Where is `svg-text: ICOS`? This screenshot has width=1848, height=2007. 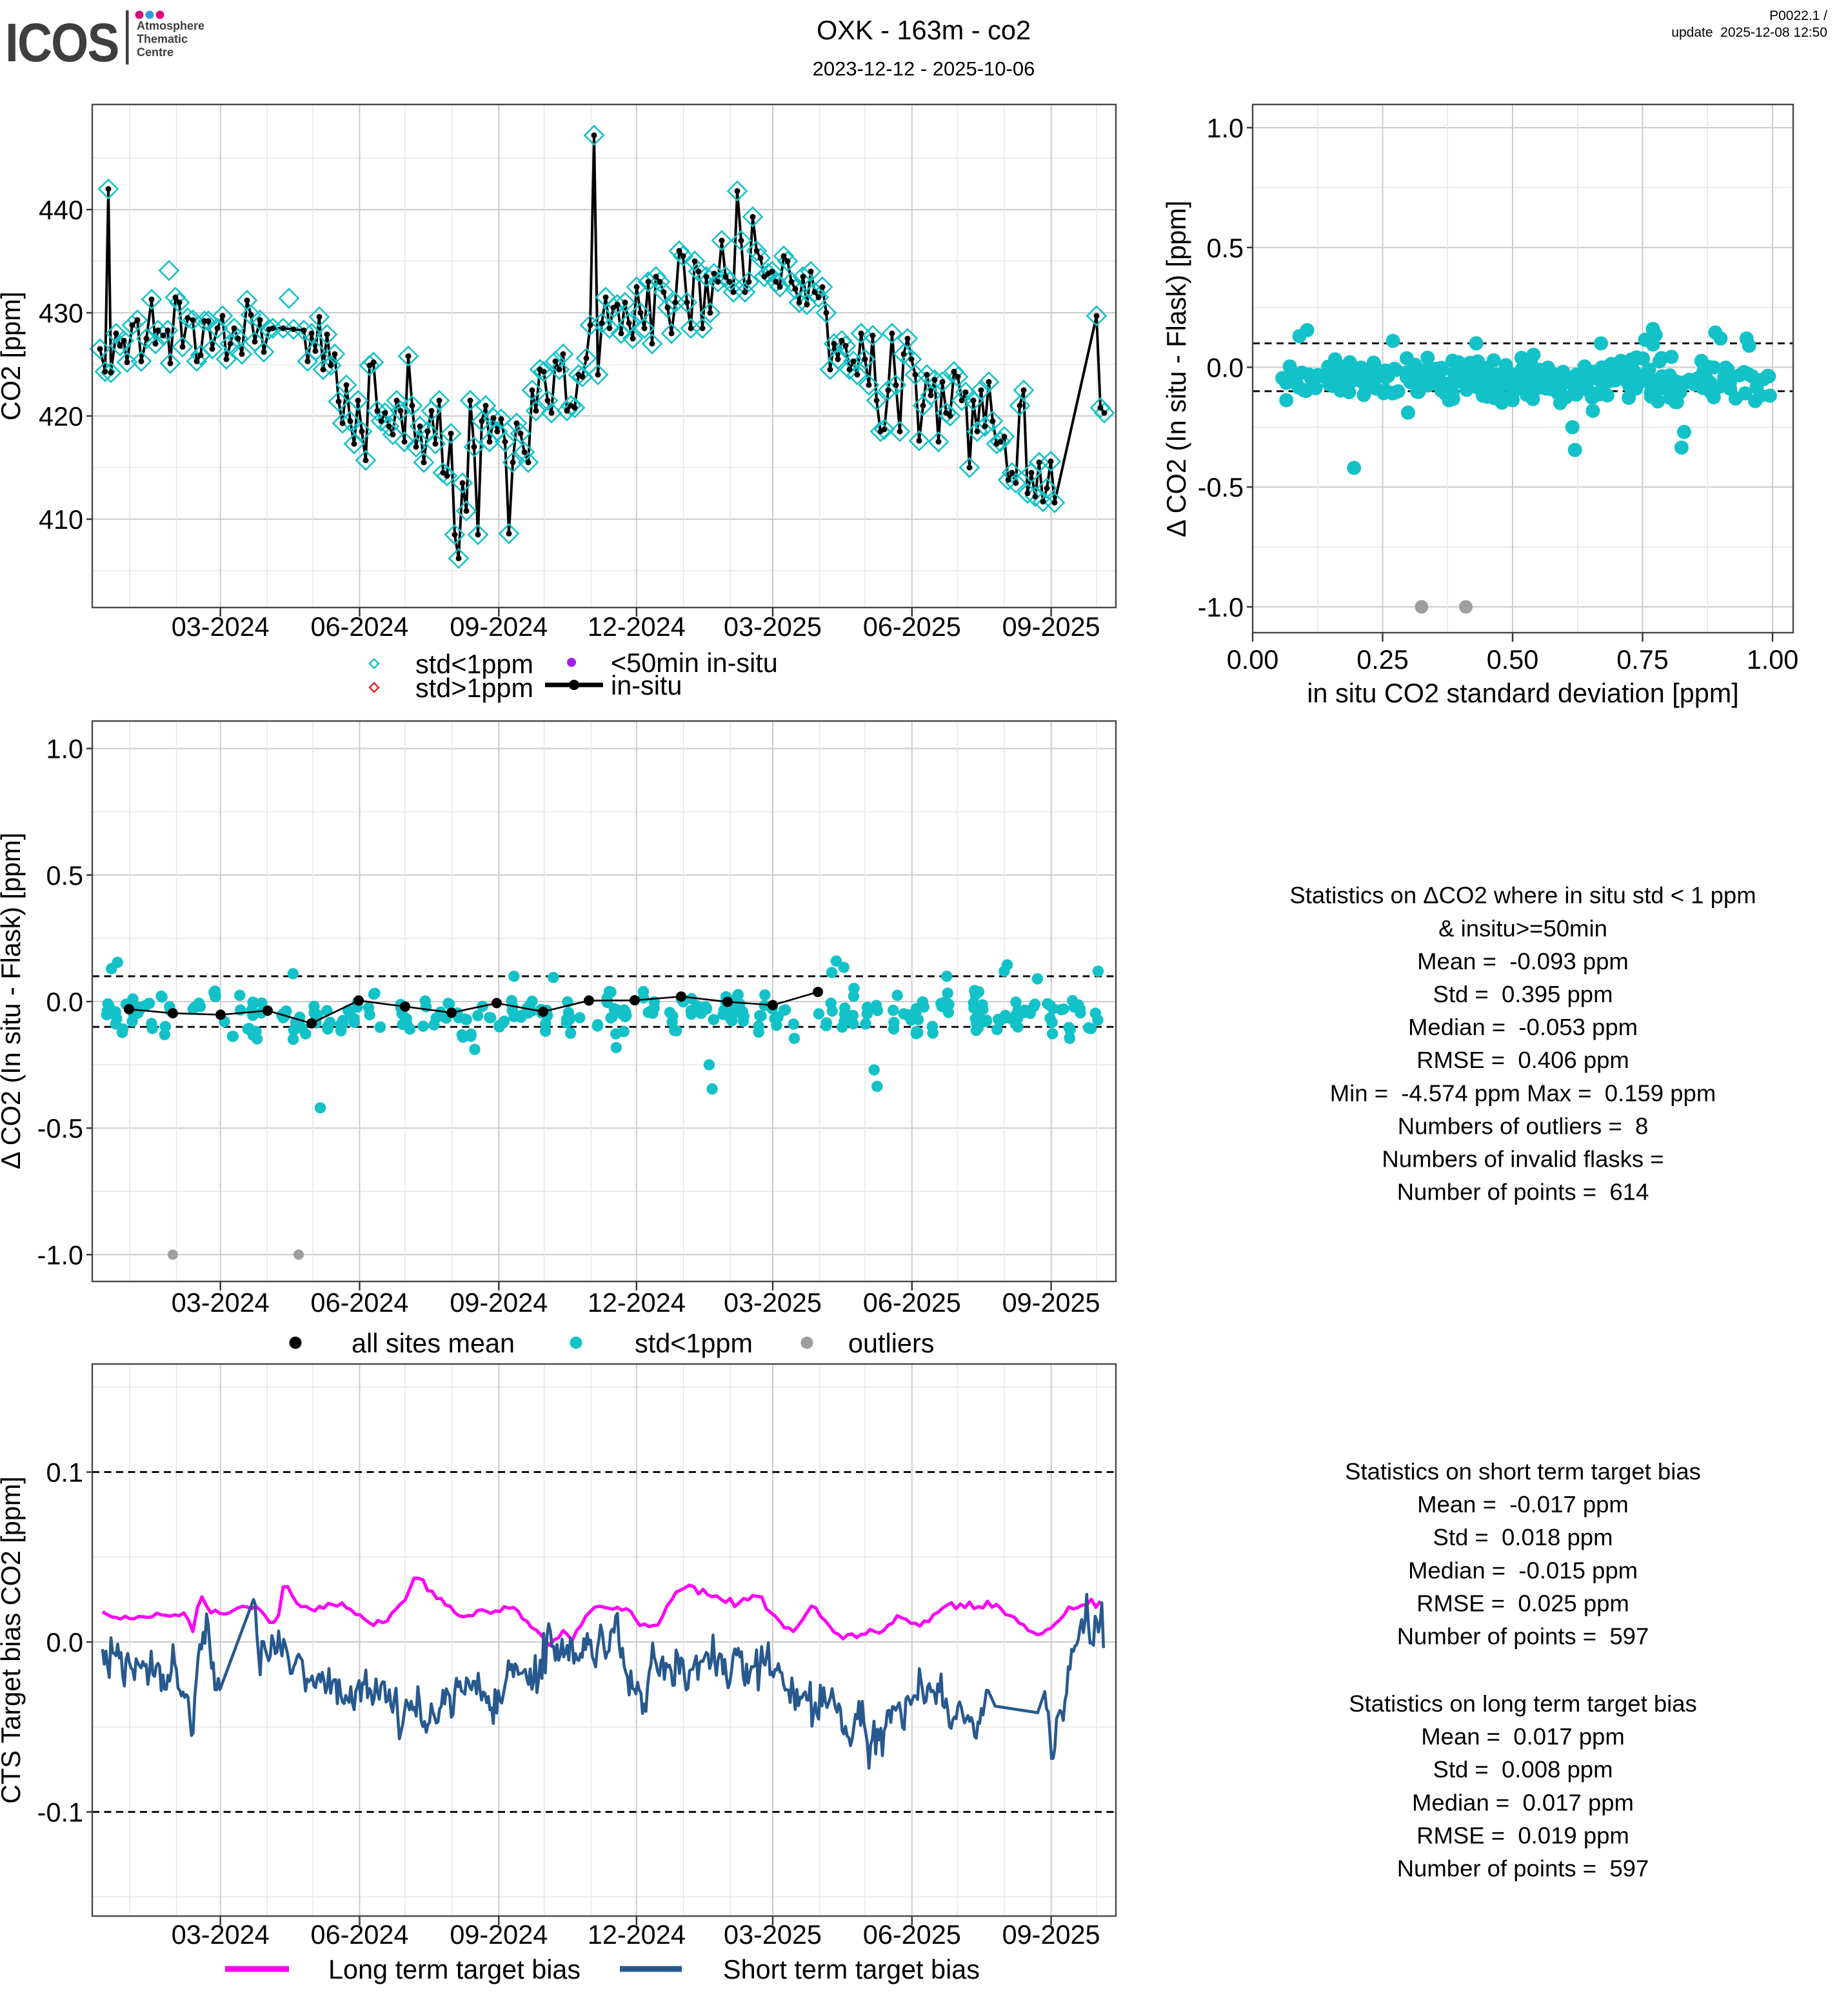 svg-text: ICOS is located at coordinates (62, 42).